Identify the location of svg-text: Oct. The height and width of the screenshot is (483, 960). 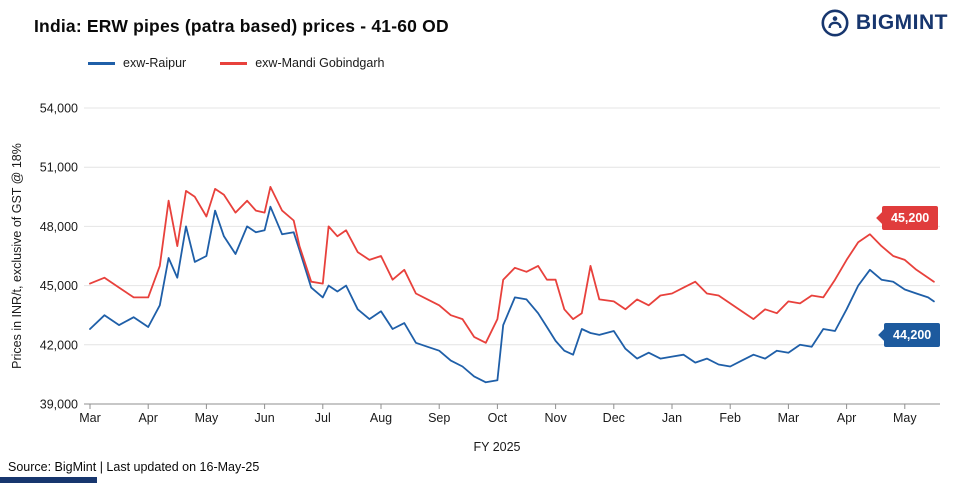
(498, 418).